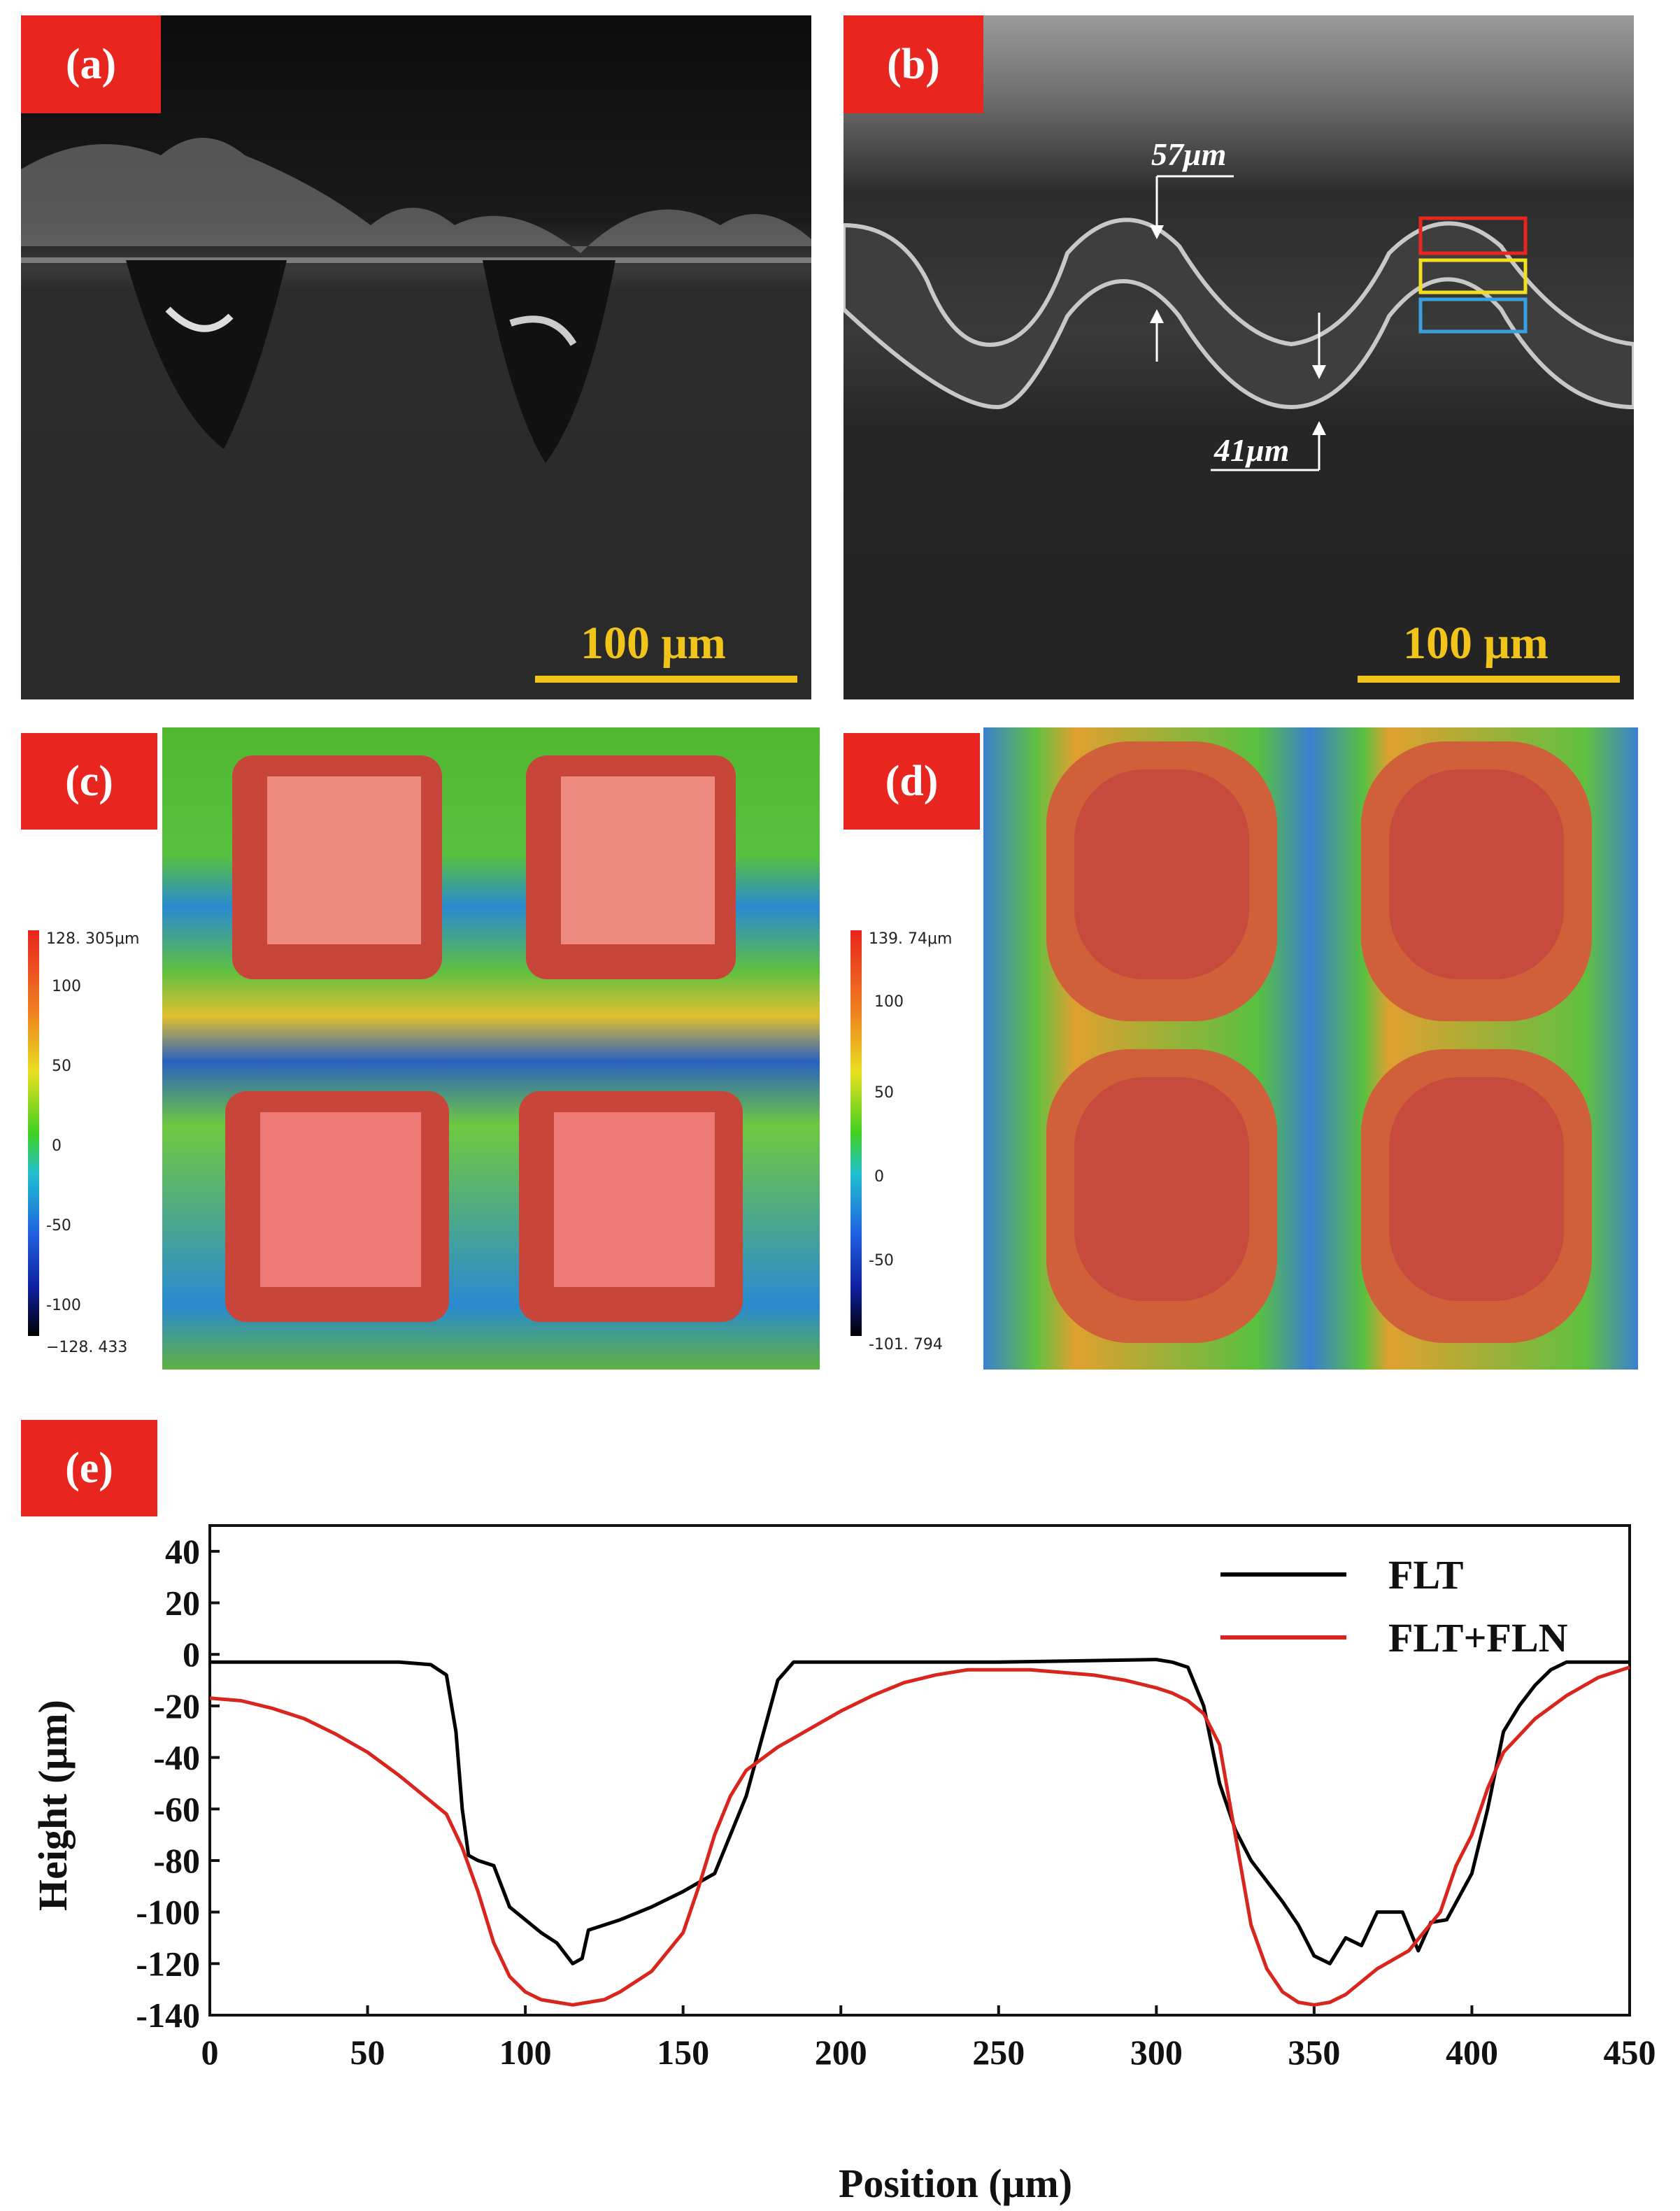 Image resolution: width=1680 pixels, height=2211 pixels. I want to click on height-map-d, so click(1310, 1048).